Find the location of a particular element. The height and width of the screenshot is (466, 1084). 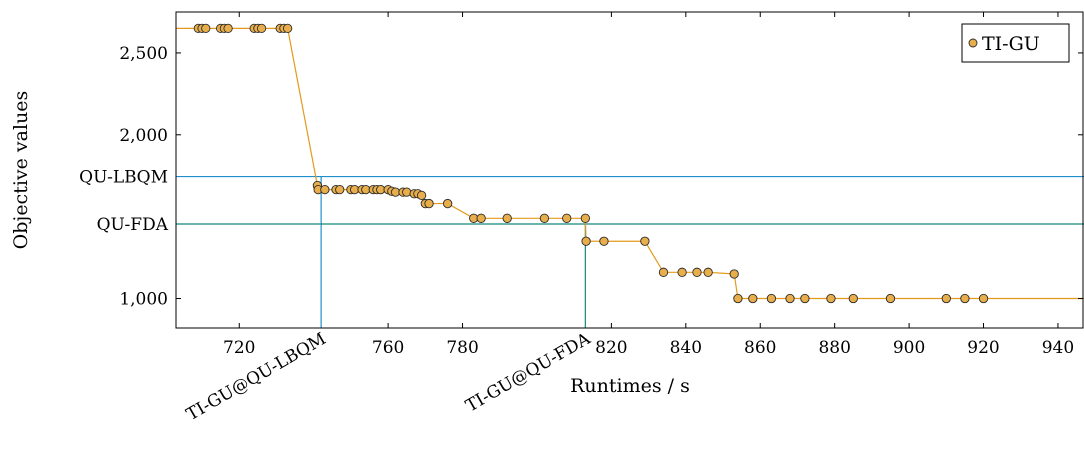

y-tick-label: 2,500 is located at coordinates (143, 54).